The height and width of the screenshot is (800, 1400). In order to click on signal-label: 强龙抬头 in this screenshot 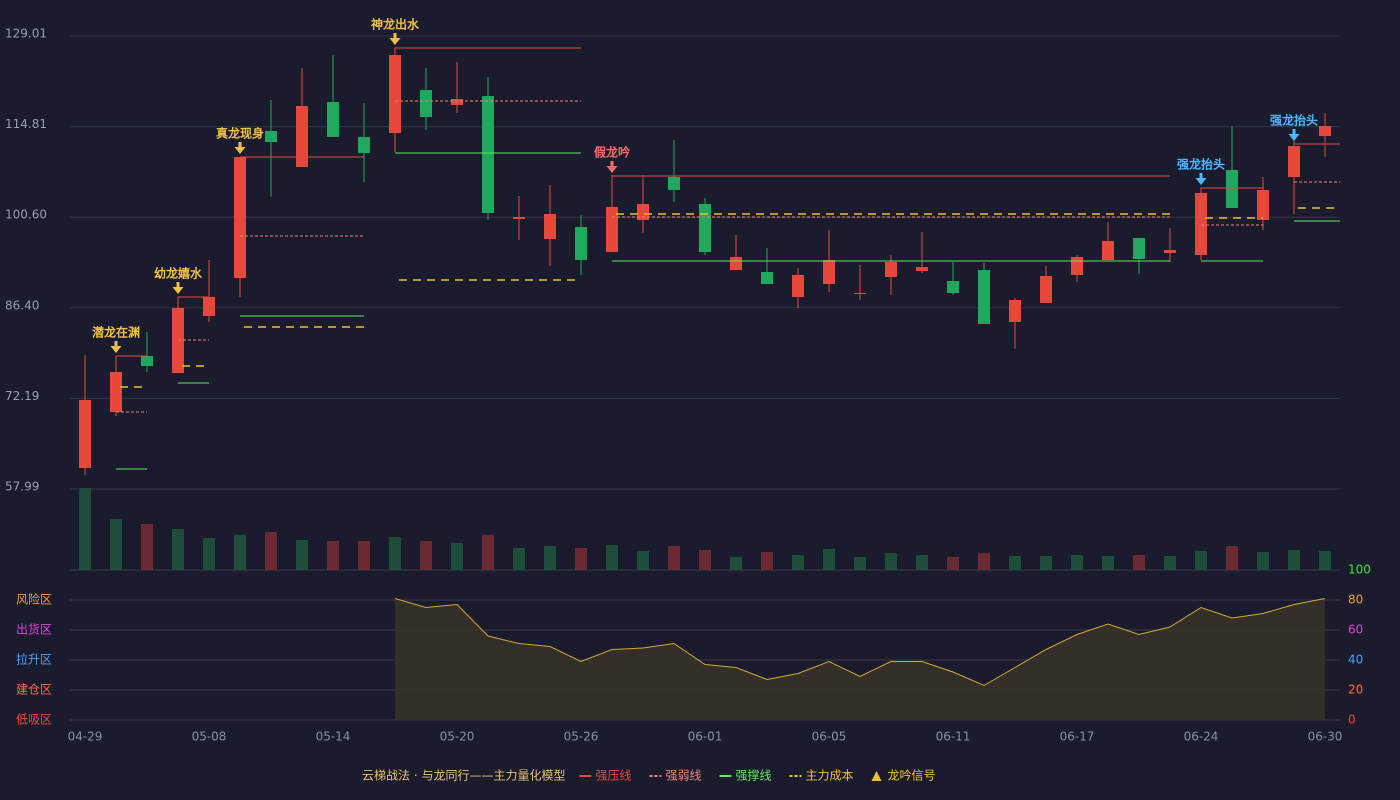, I will do `click(1201, 163)`.